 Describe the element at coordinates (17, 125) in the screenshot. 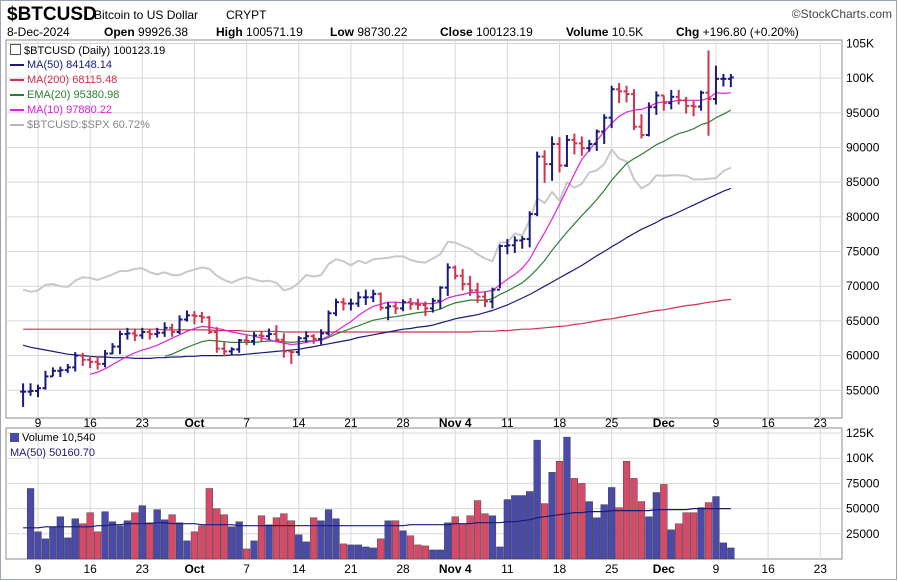

I see `ratio-swatch-icon` at that location.